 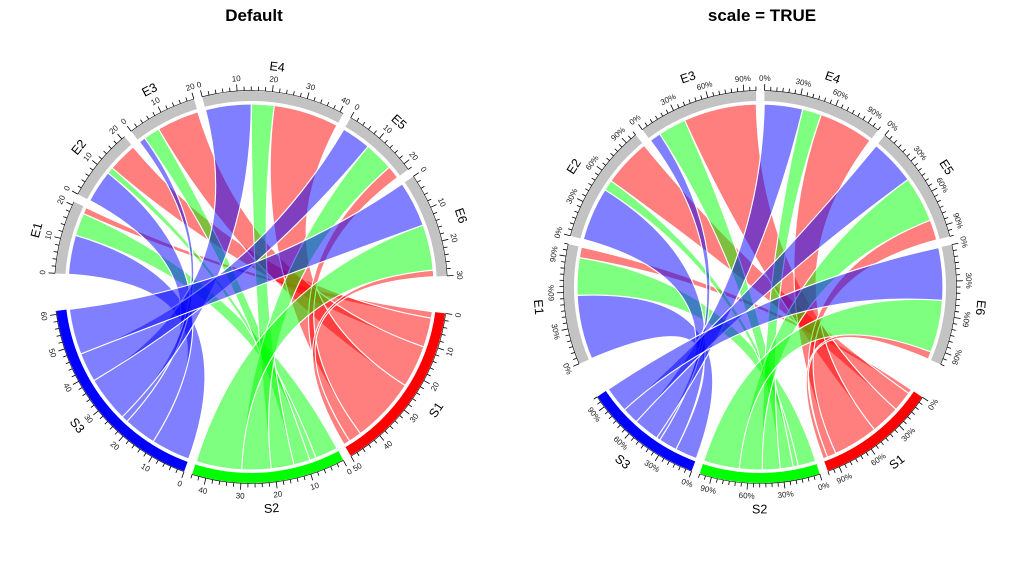 What do you see at coordinates (606, 187) in the screenshot?
I see `sector-rim-E2` at bounding box center [606, 187].